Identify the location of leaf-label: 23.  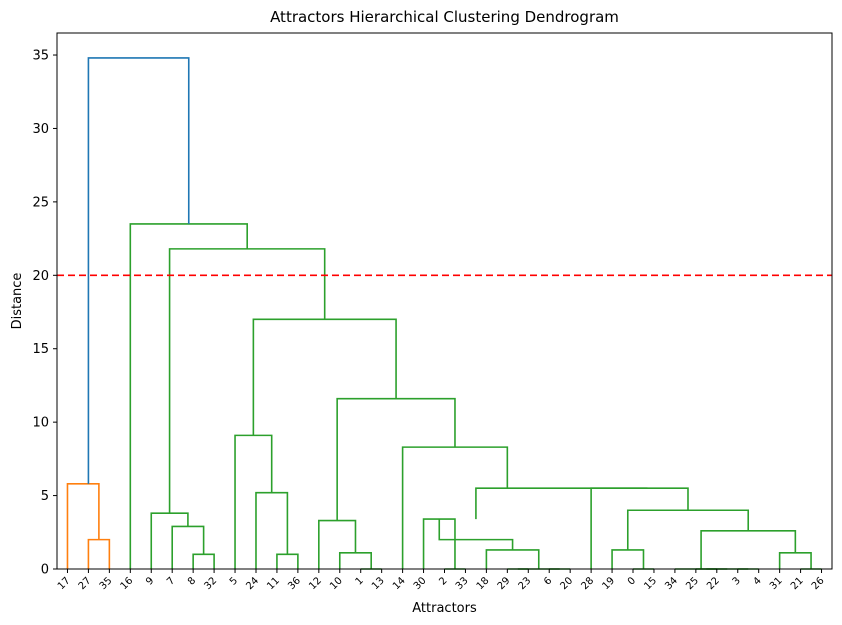
(525, 583).